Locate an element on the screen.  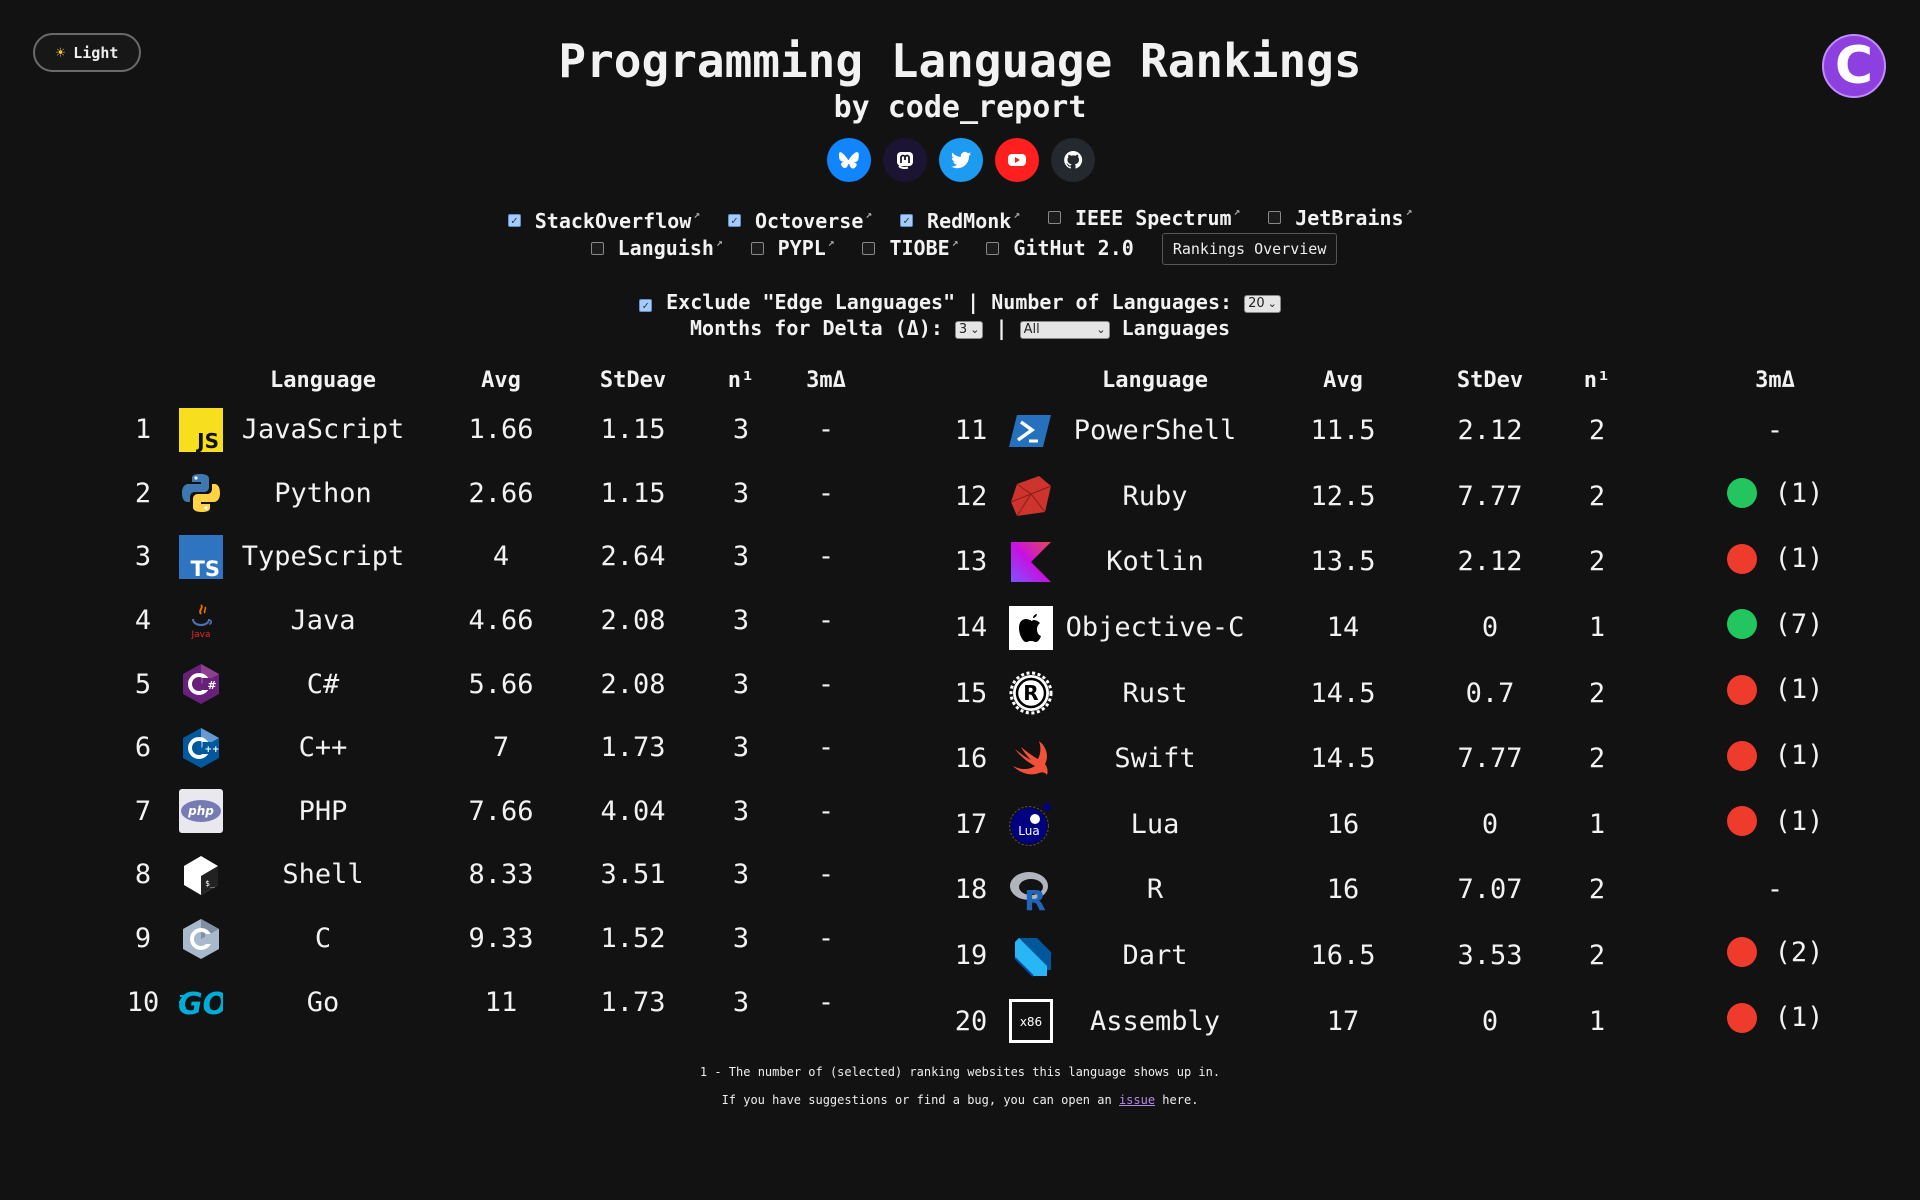
source-octoverse: Octoverse↗ is located at coordinates (799, 220).